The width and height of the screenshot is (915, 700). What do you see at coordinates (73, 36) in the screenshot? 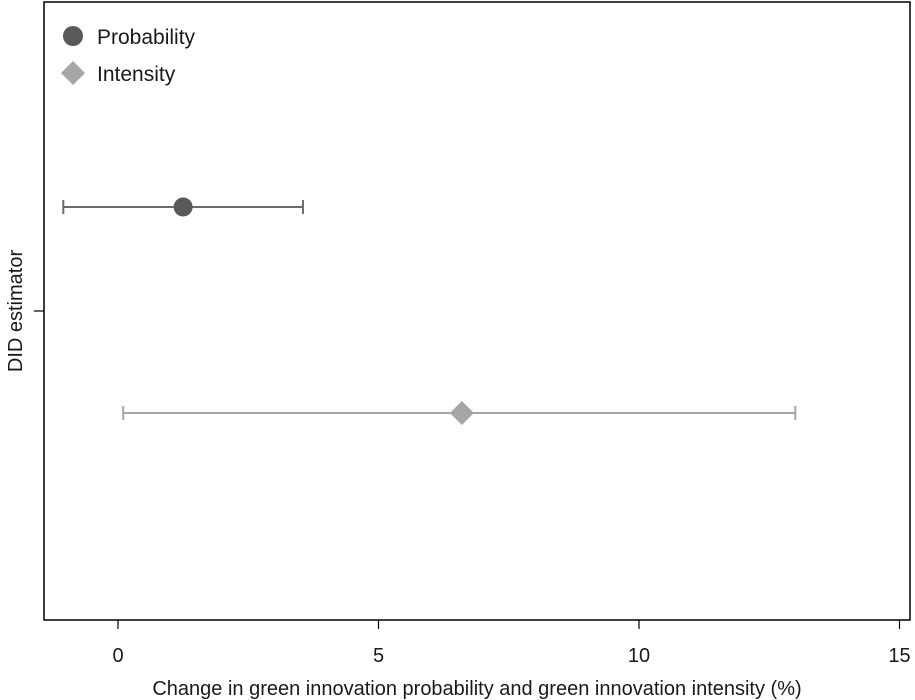
I see `legend-circle-icon` at bounding box center [73, 36].